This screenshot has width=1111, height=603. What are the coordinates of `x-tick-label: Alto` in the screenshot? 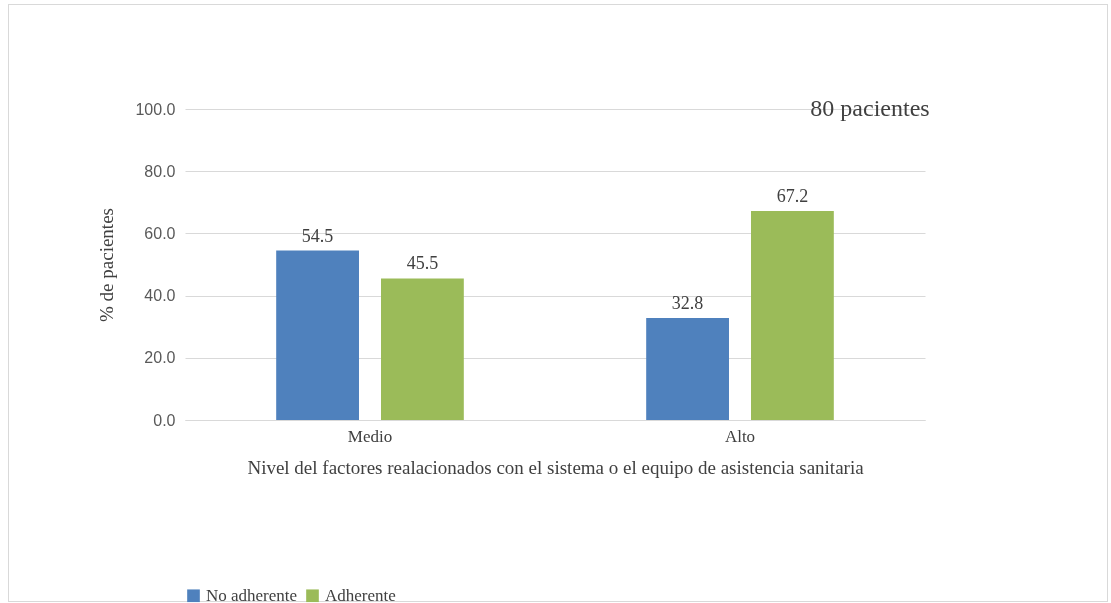 It's located at (740, 436).